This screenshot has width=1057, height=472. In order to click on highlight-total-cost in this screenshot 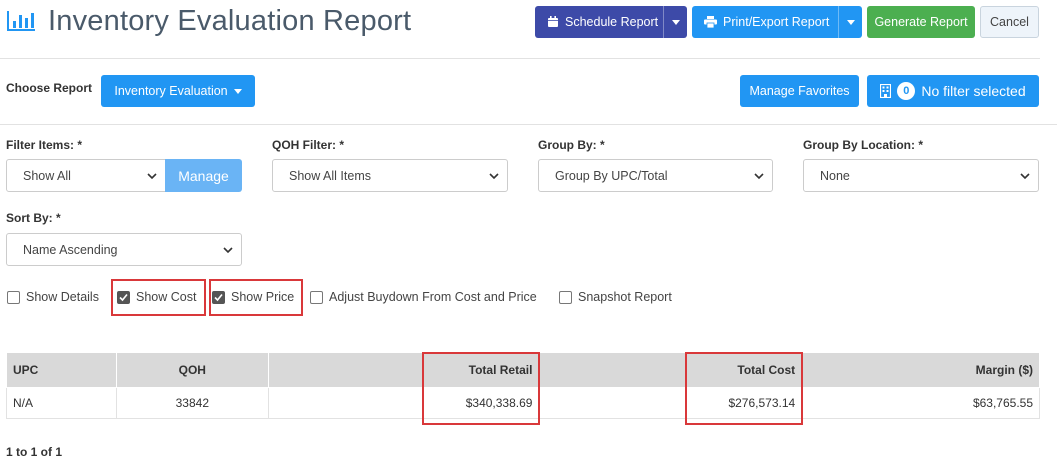, I will do `click(744, 388)`.